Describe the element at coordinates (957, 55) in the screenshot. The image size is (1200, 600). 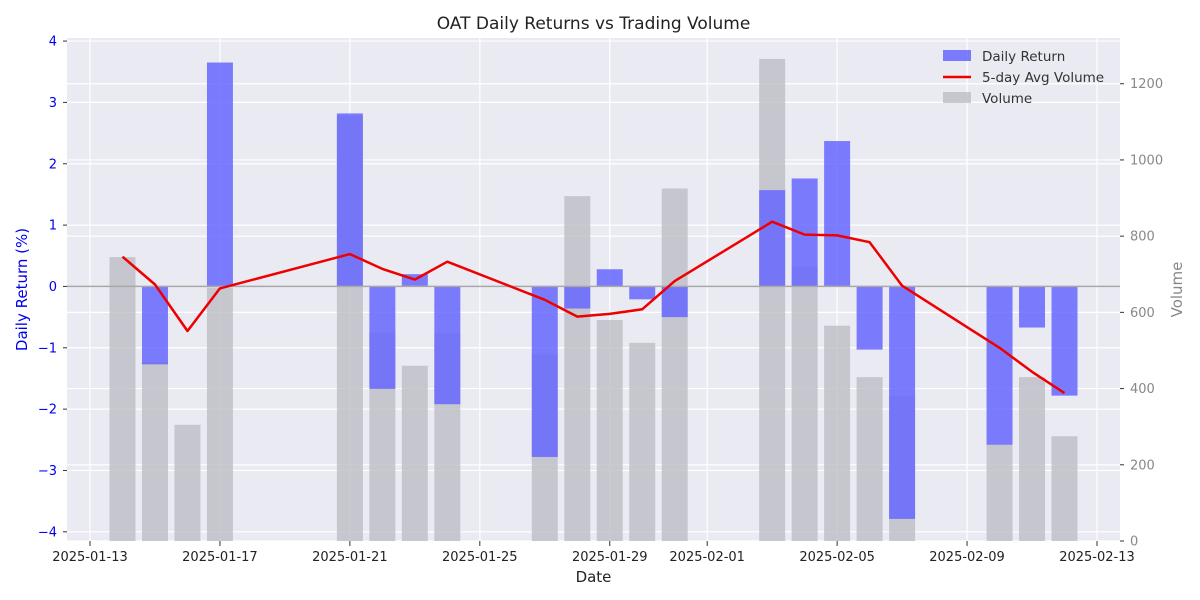
I see `legend-swatch-daily-return` at that location.